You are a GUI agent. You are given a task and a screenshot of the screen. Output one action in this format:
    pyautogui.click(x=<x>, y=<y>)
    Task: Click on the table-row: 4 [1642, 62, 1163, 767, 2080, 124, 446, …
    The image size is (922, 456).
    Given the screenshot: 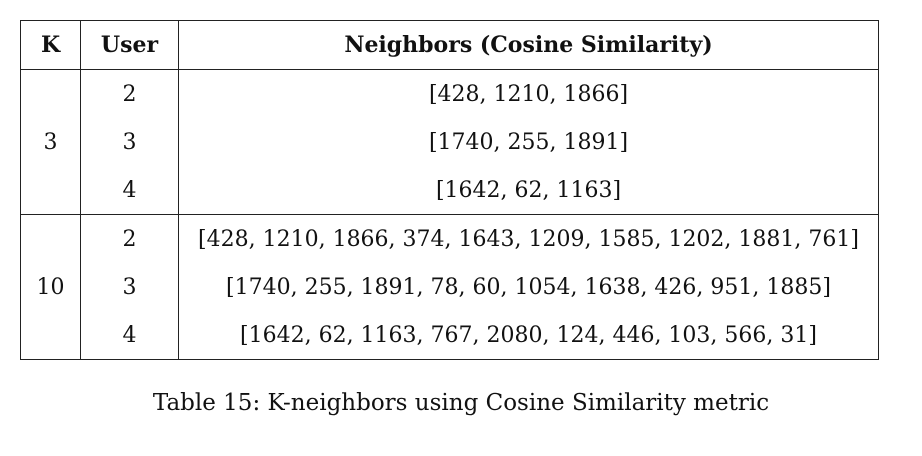 What is the action you would take?
    pyautogui.click(x=450, y=335)
    